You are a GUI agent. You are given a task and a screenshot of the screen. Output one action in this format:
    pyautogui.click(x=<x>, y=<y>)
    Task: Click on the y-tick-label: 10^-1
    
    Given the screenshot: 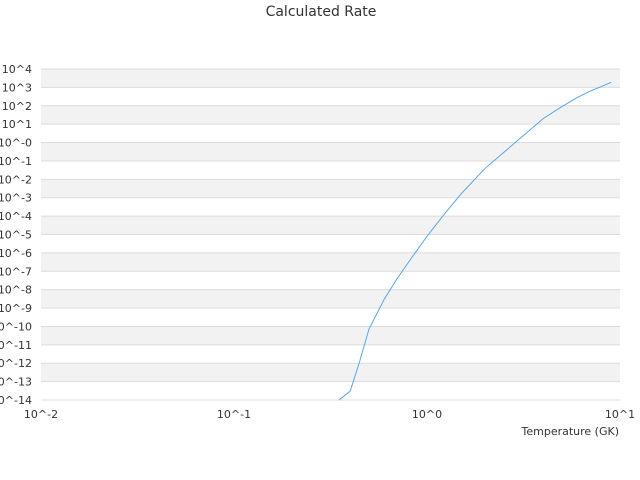 What is the action you would take?
    pyautogui.click(x=16, y=161)
    